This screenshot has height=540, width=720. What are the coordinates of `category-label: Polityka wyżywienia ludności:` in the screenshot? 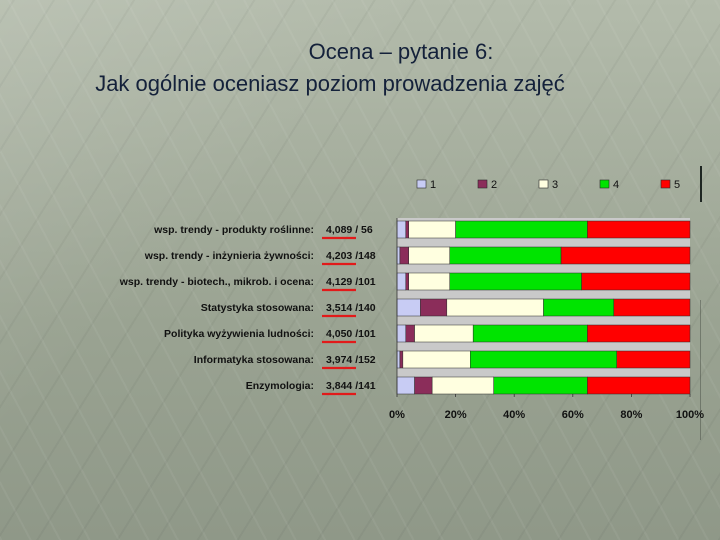 It's located at (239, 334).